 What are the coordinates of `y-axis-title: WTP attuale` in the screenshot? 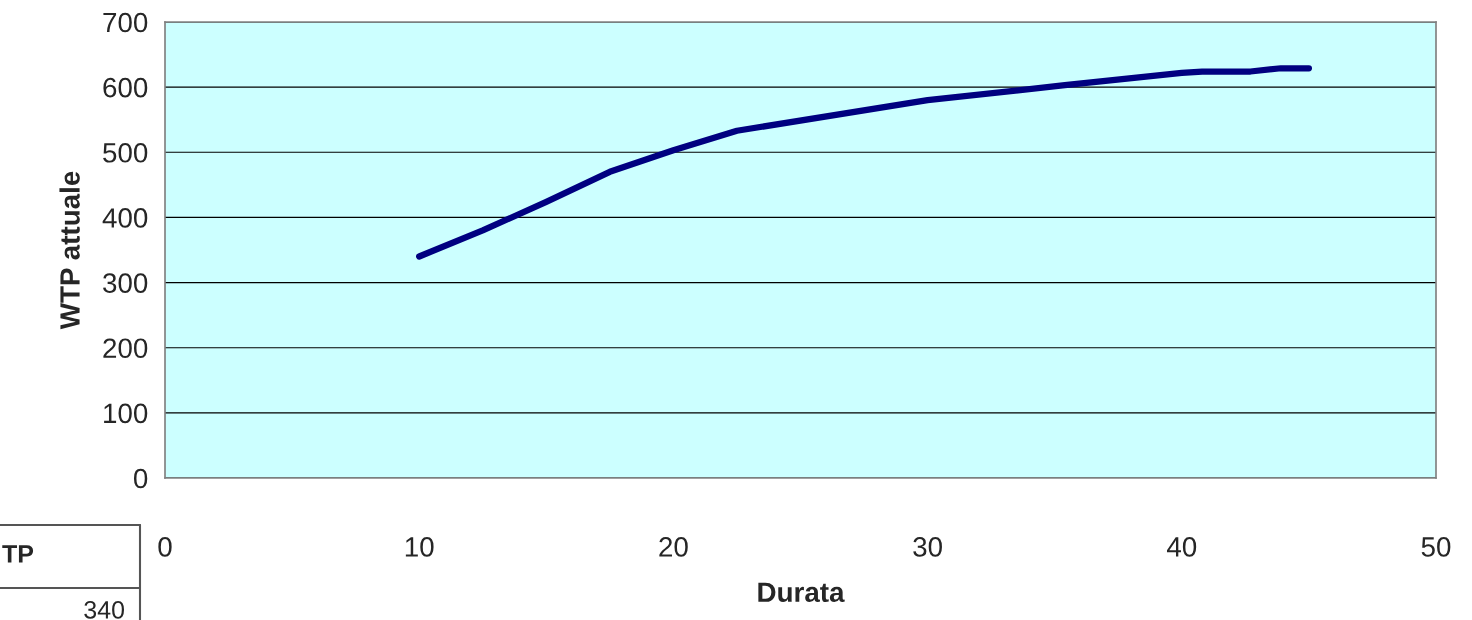 It's located at (69, 250).